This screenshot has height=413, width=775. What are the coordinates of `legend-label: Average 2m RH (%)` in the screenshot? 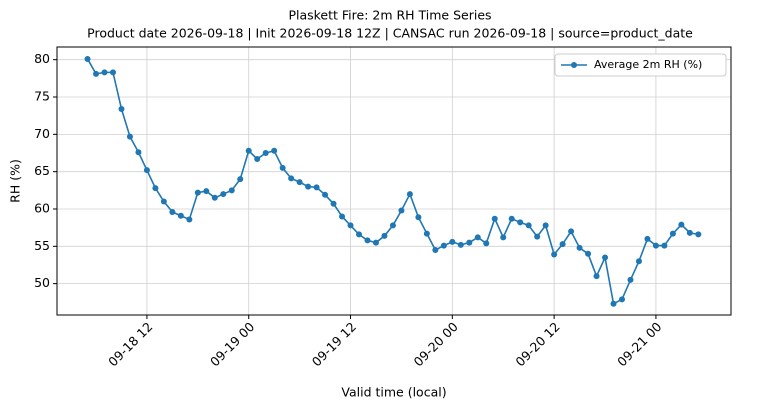 It's located at (648, 64).